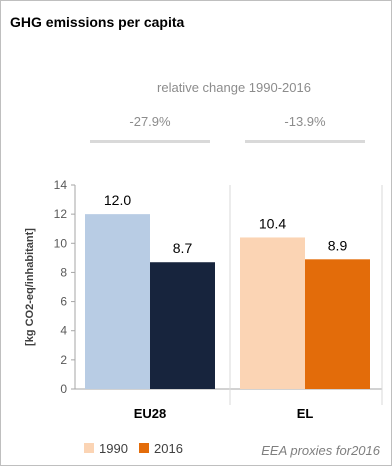 This screenshot has width=392, height=466. What do you see at coordinates (63, 331) in the screenshot?
I see `y-tick-label: 4` at bounding box center [63, 331].